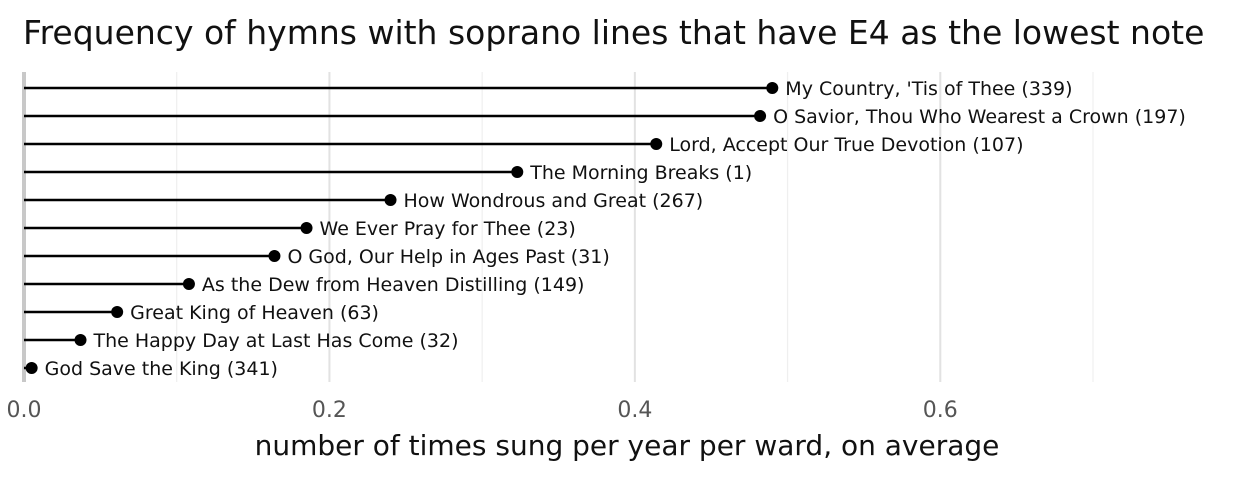  What do you see at coordinates (523, 145) in the screenshot?
I see `lollipop-item: Lord, Accept Our True Devotion (107)` at bounding box center [523, 145].